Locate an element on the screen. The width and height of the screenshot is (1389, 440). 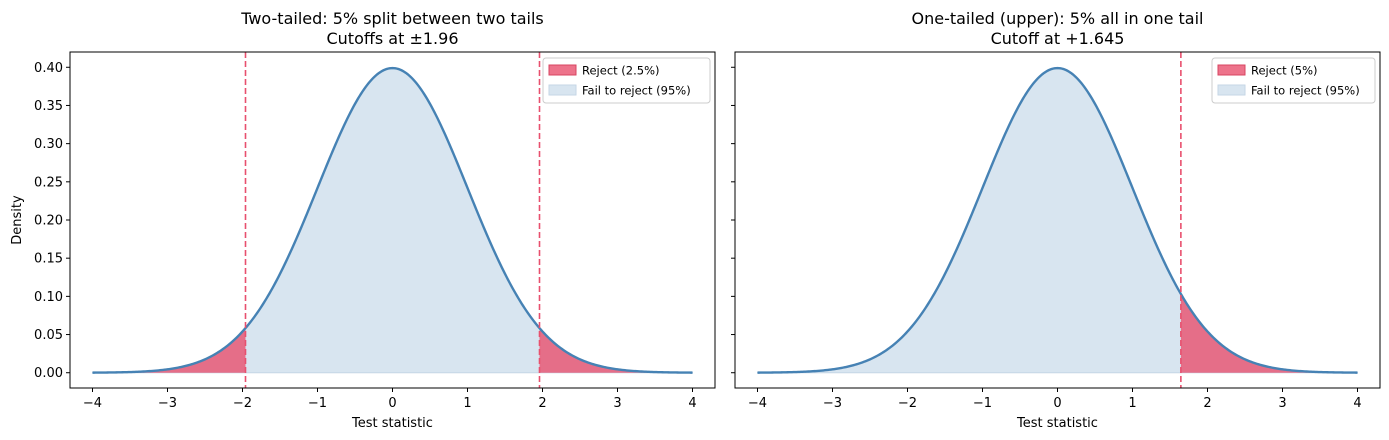
y-tick-label: 0.35 is located at coordinates (48, 106).